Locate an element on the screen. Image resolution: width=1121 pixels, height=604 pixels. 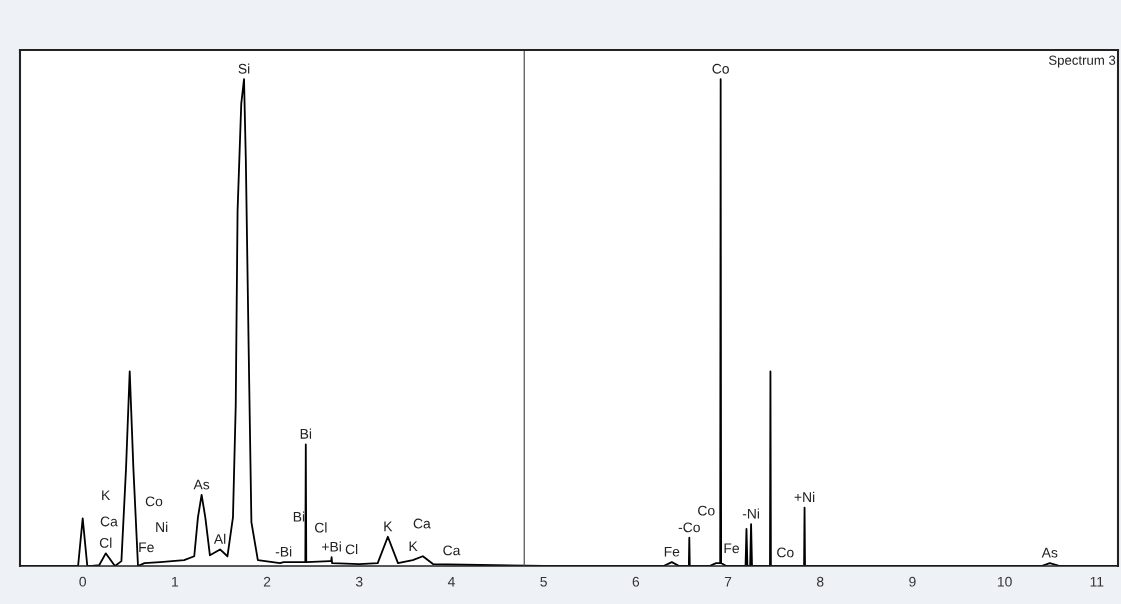
annotation: -Bi is located at coordinates (283, 551).